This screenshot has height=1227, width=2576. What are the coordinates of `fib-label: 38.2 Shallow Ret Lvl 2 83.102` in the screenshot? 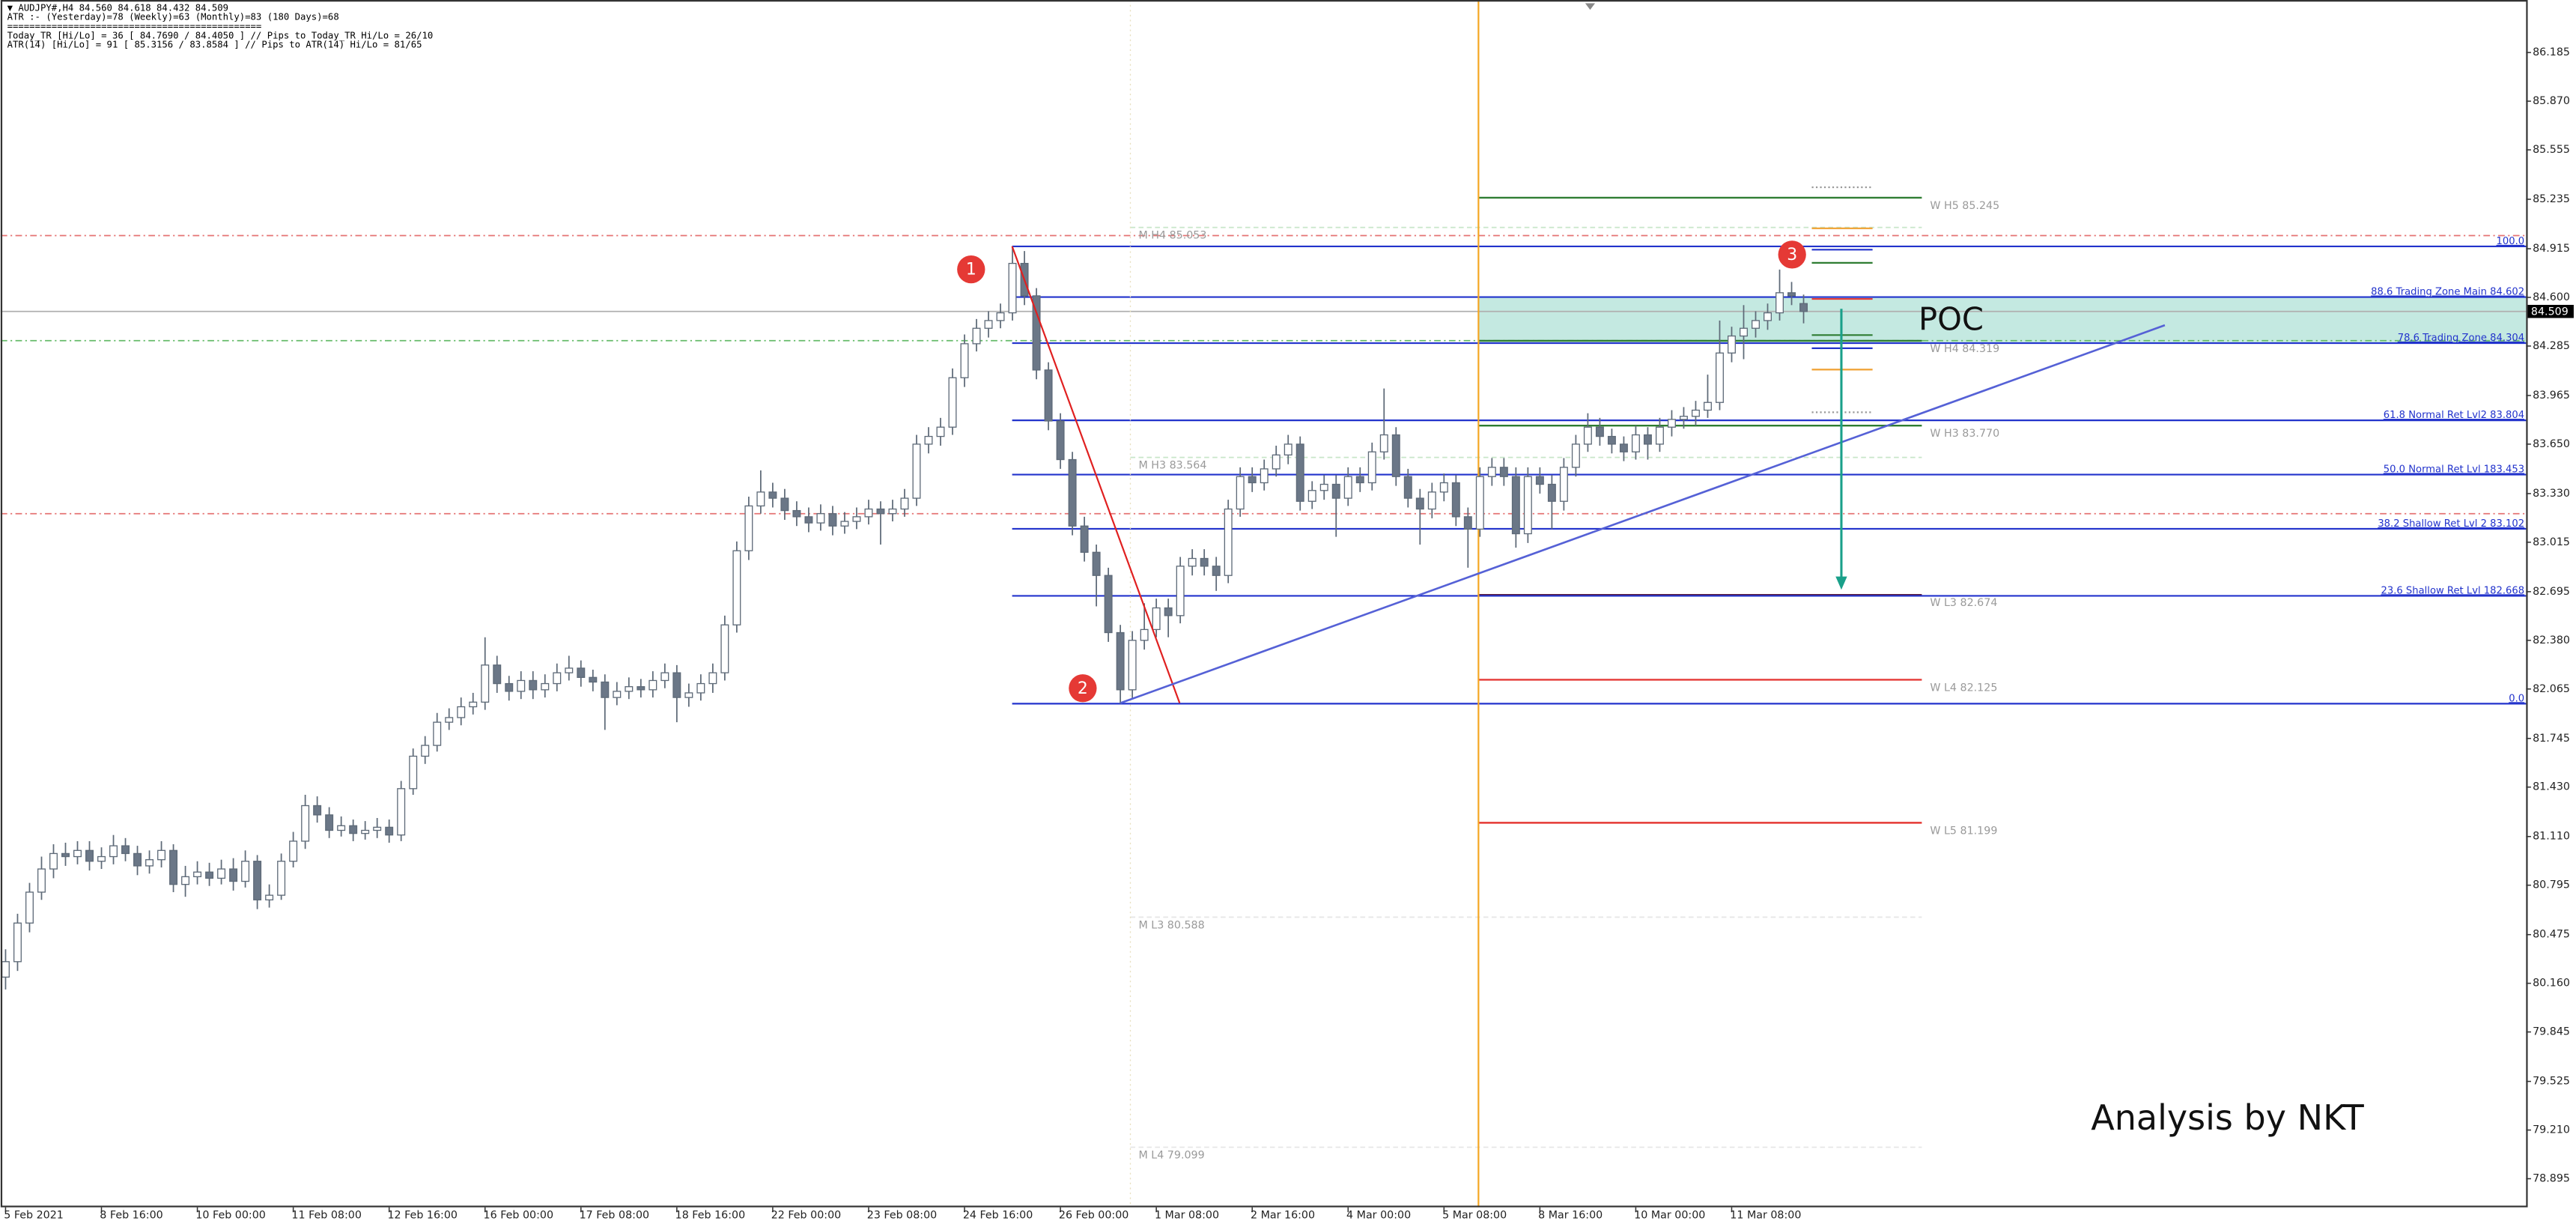 It's located at (2451, 524).